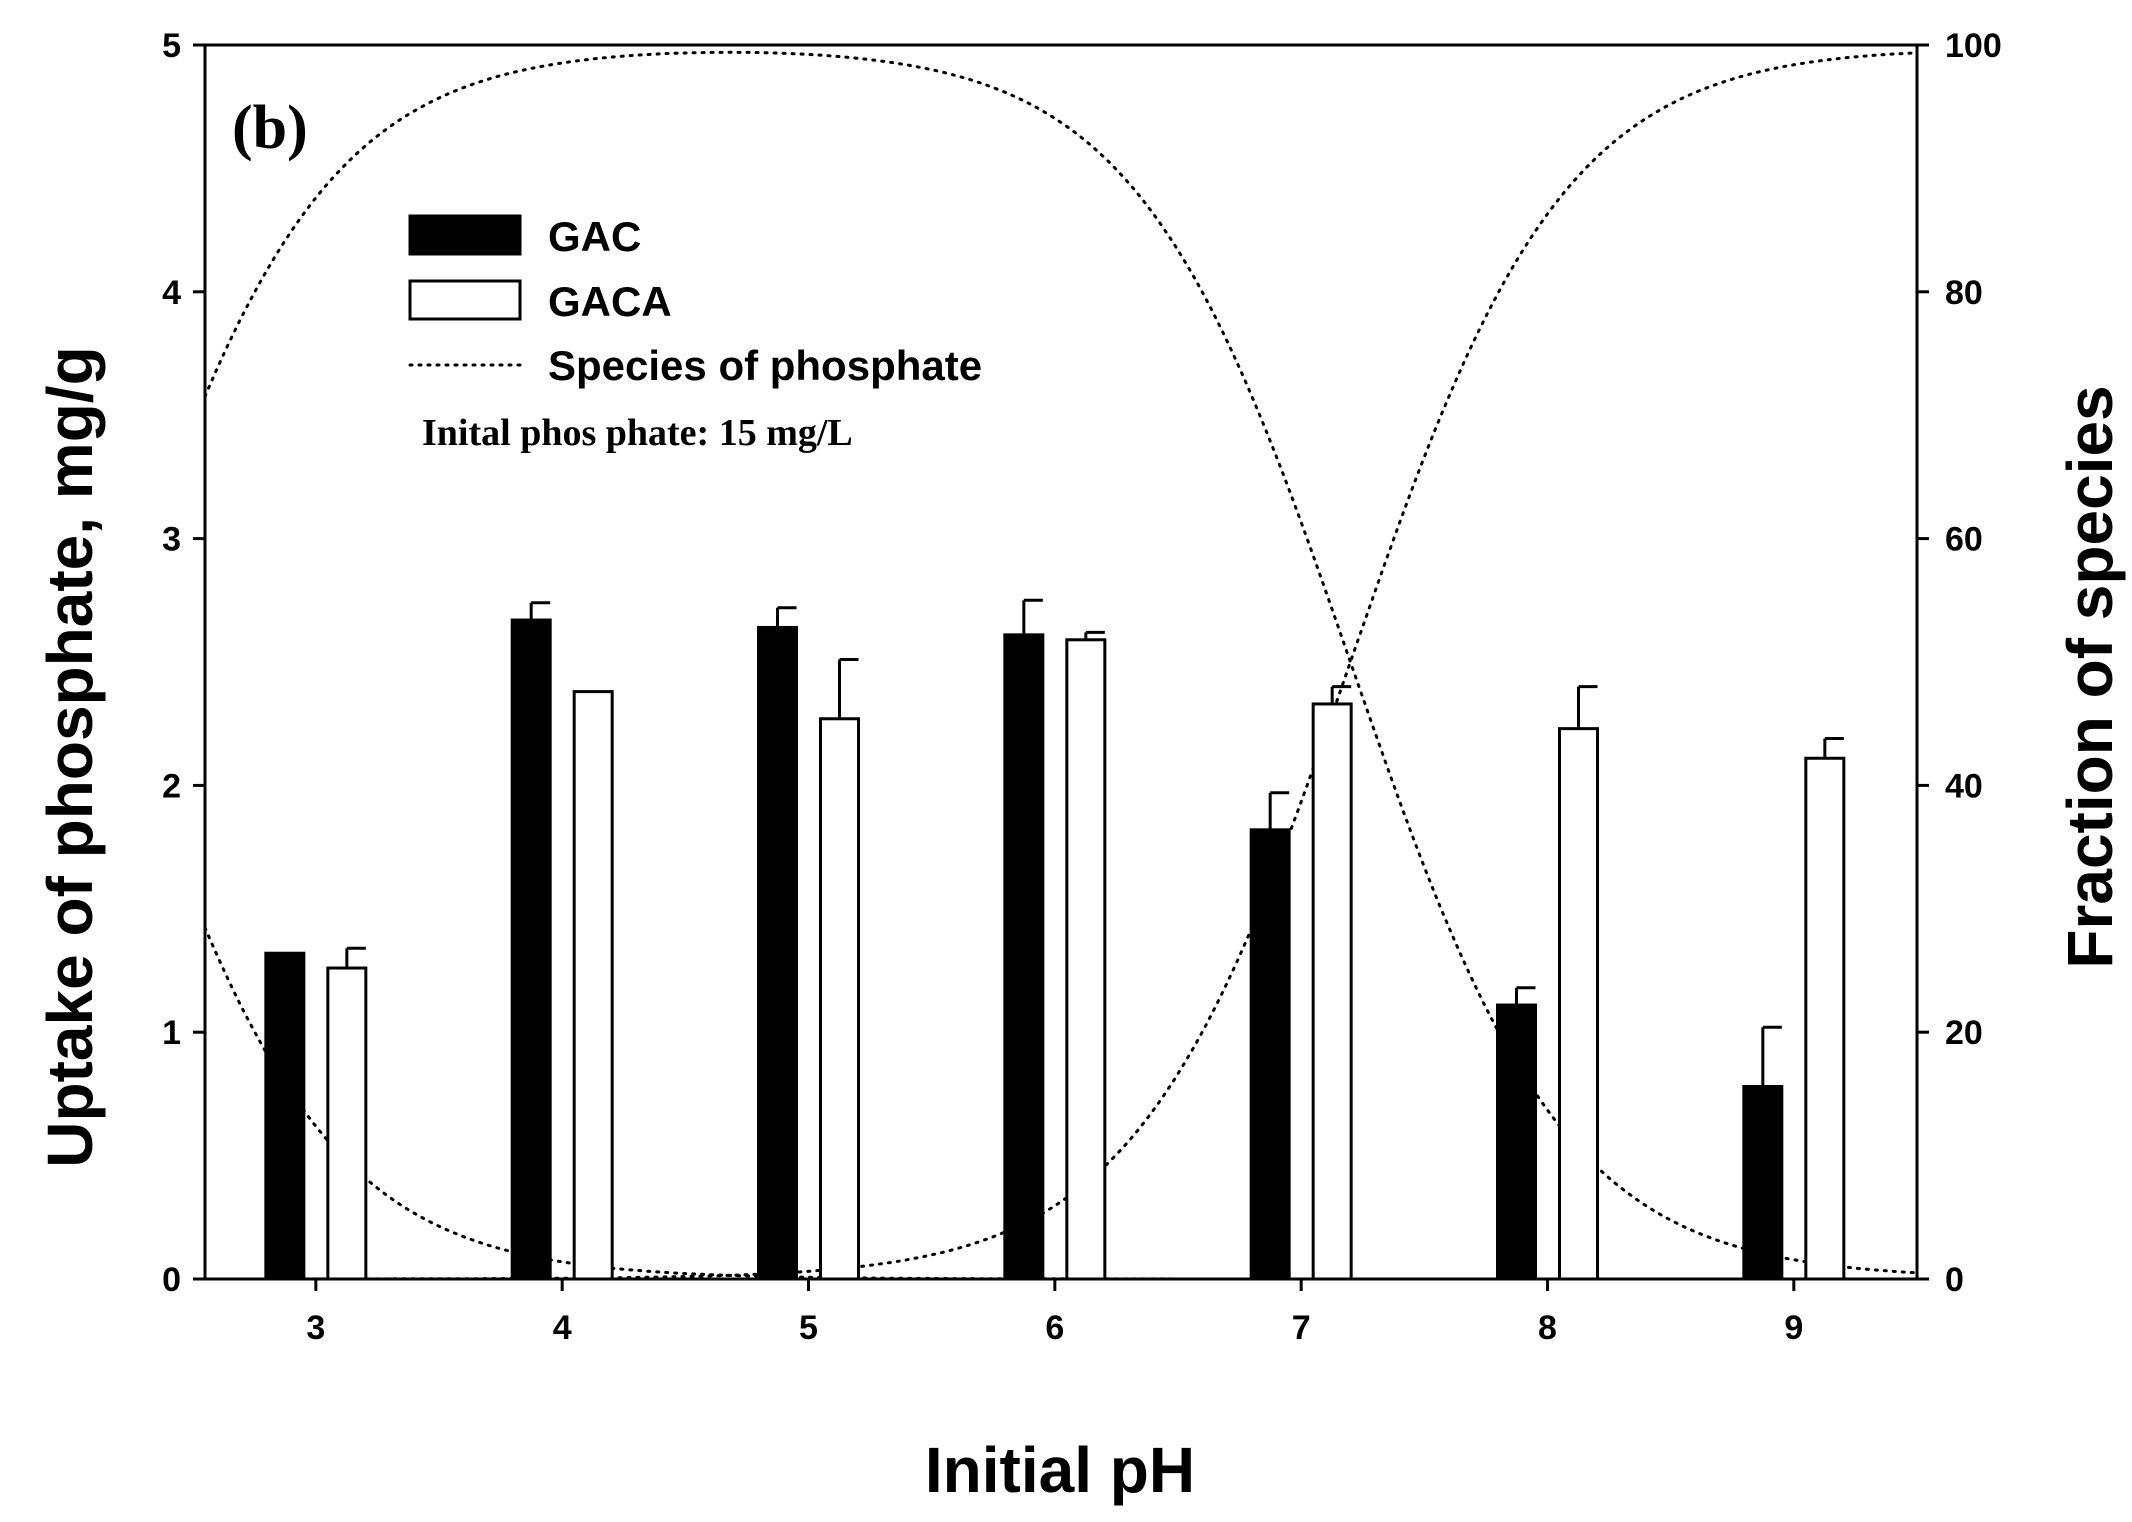 This screenshot has width=2132, height=1522. What do you see at coordinates (171, 1033) in the screenshot?
I see `y-tick-label-left-1: 1` at bounding box center [171, 1033].